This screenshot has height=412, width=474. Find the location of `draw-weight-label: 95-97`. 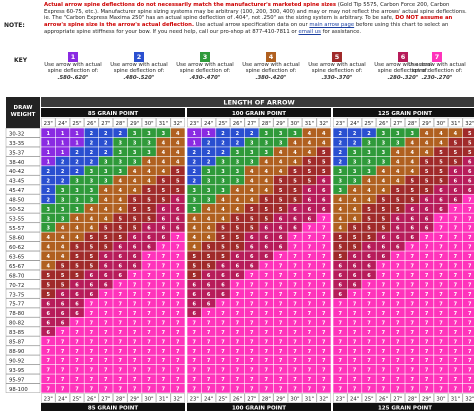

draw-weight-label: 95-97 is located at coordinates (16, 380).